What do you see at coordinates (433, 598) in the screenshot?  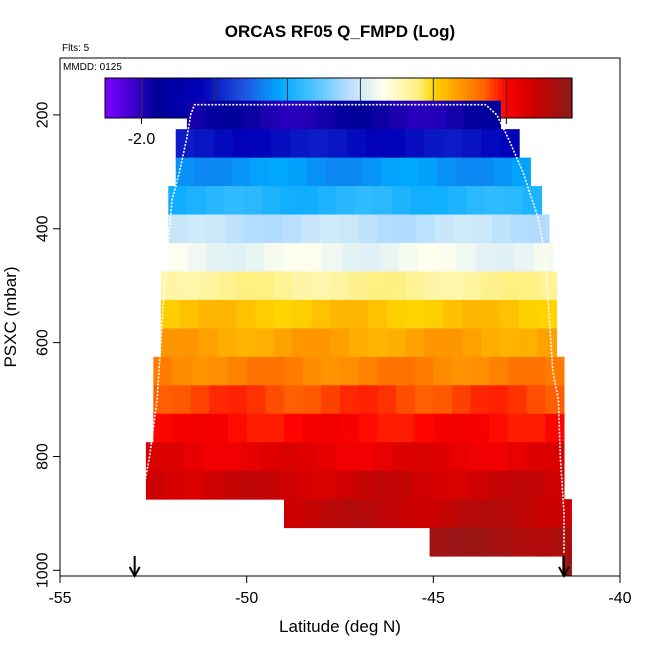 I see `x-tick-label: -45` at bounding box center [433, 598].